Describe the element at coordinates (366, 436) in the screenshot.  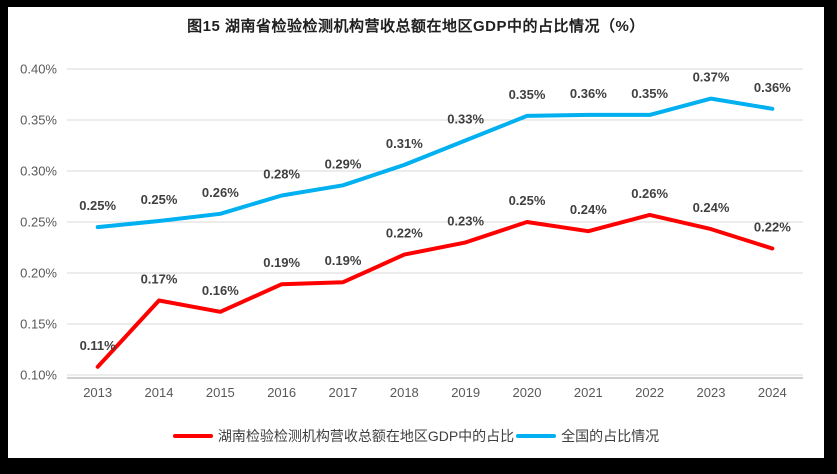
I see `legend-label-hunan: 湖南检验检测机构营收总额在地区GDP中的占比` at that location.